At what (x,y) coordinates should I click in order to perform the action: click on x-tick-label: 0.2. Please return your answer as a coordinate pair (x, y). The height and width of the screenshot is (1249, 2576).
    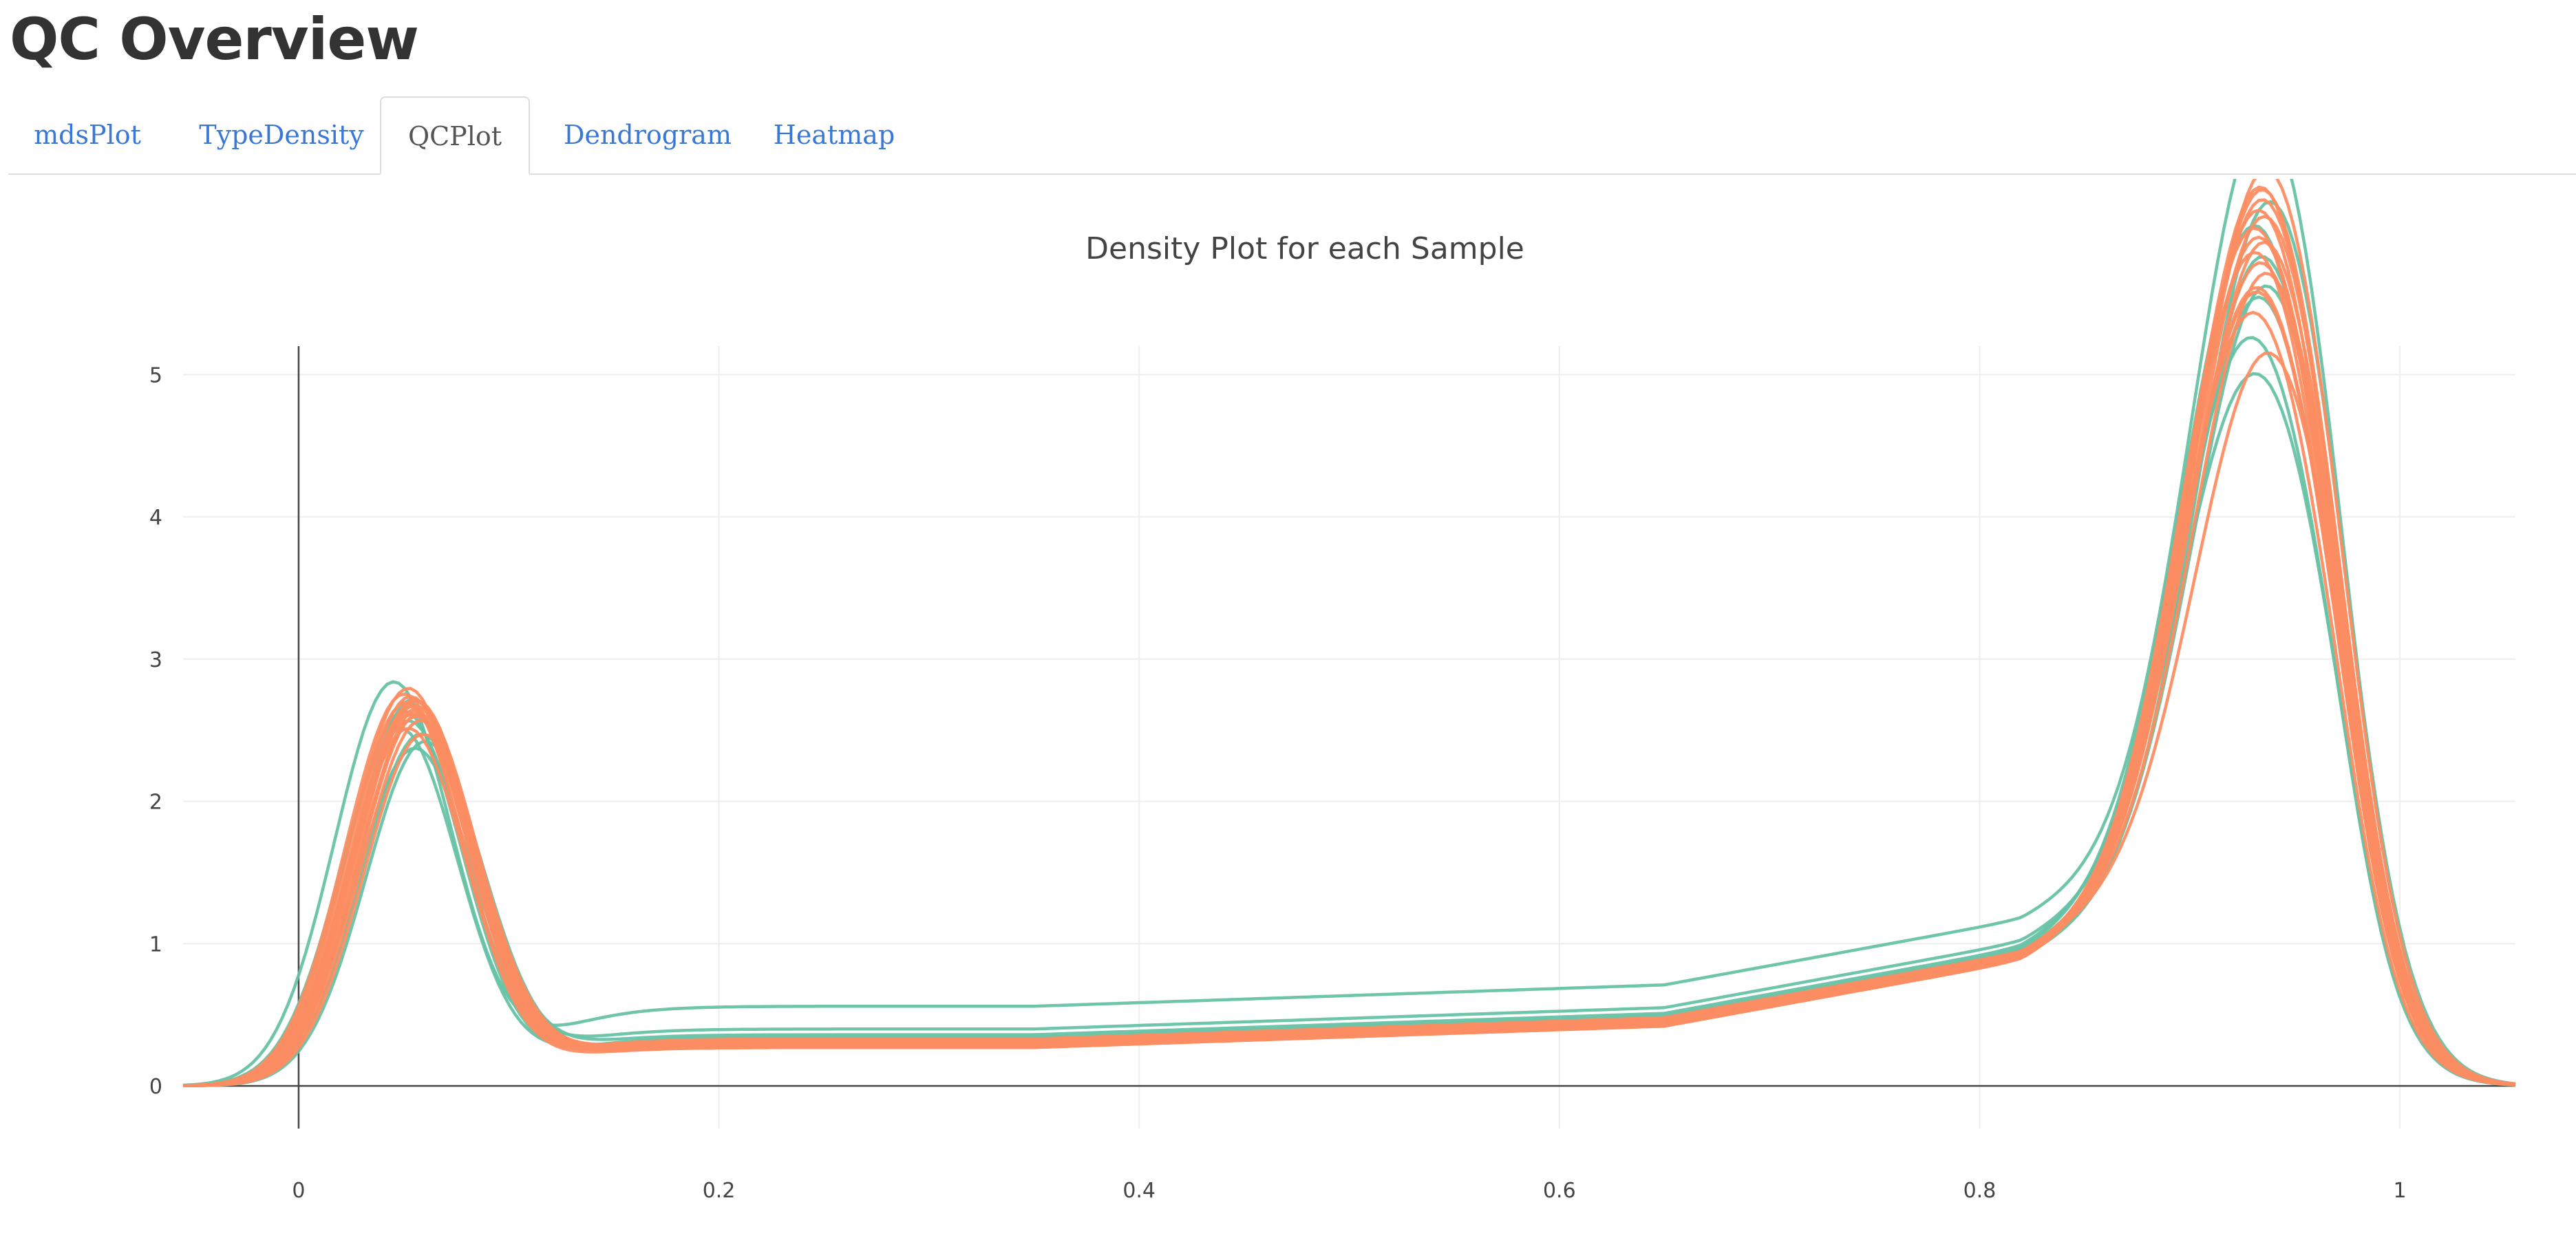
    Looking at the image, I should click on (719, 1191).